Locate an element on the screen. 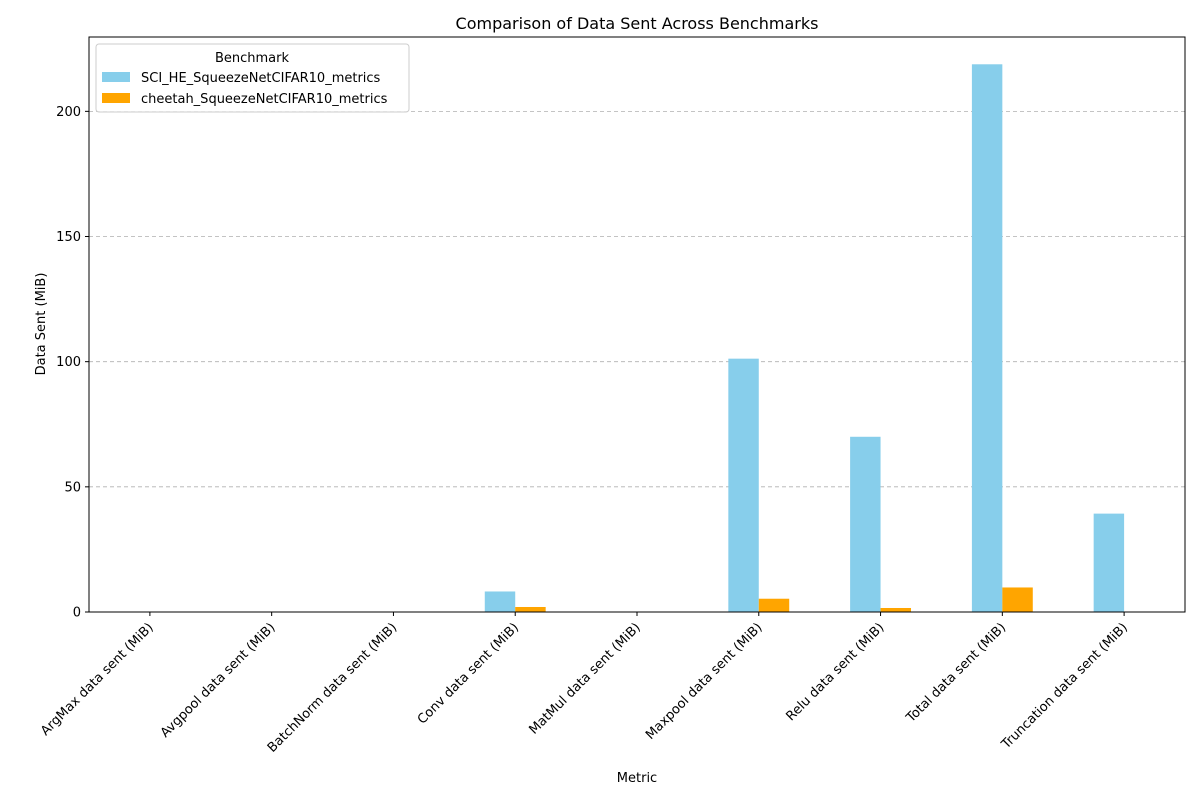 Image resolution: width=1200 pixels, height=800 pixels. y-axis-ticks: 0 50 100 150 200 is located at coordinates (72, 363).